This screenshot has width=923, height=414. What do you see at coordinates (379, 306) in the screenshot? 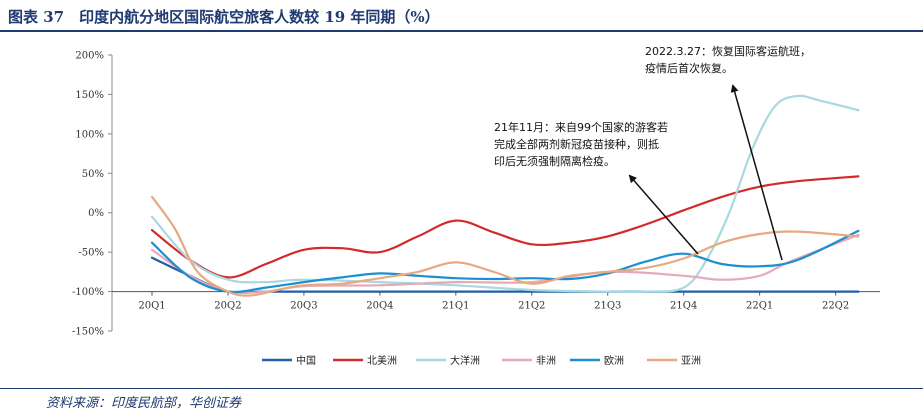
I see `x-tick-label: 20Q4` at bounding box center [379, 306].